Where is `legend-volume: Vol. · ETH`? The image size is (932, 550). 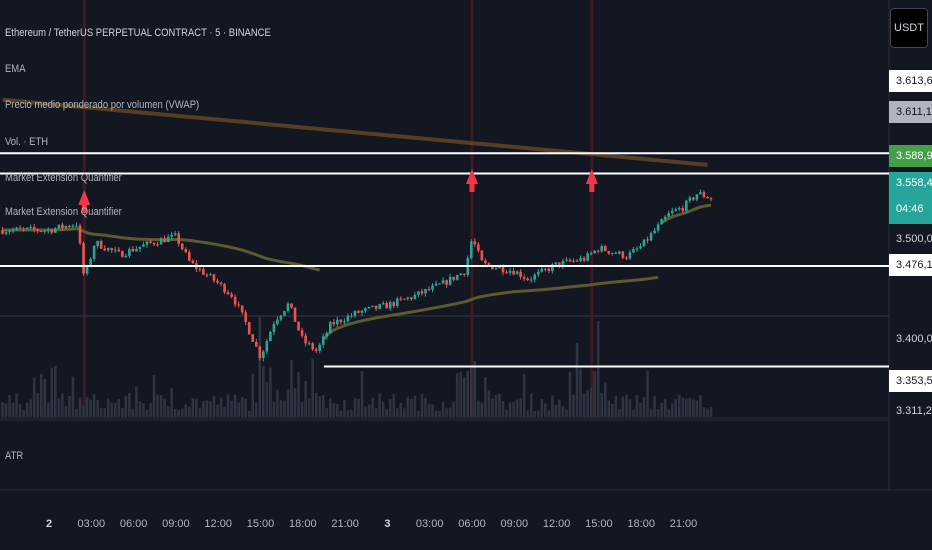
legend-volume: Vol. · ETH is located at coordinates (27, 142).